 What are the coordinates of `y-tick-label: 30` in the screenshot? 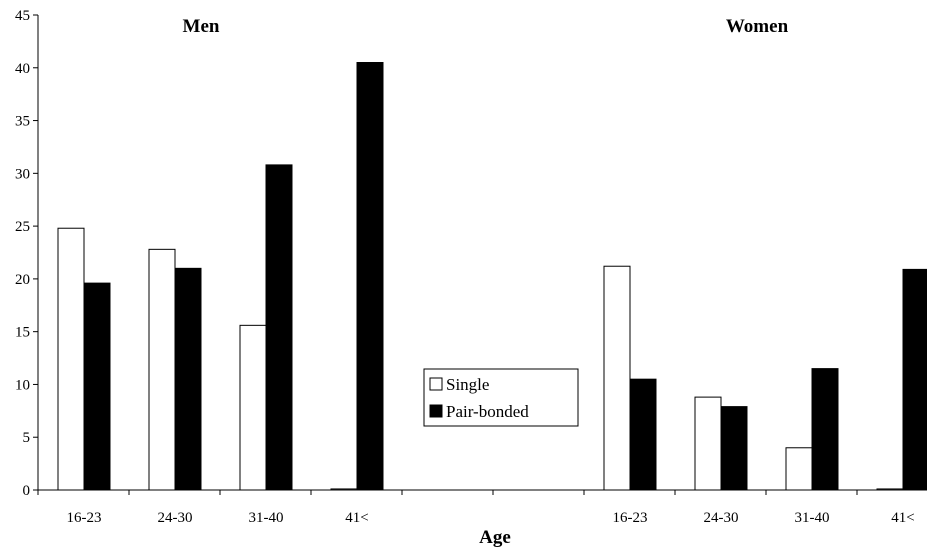 It's located at (22, 174).